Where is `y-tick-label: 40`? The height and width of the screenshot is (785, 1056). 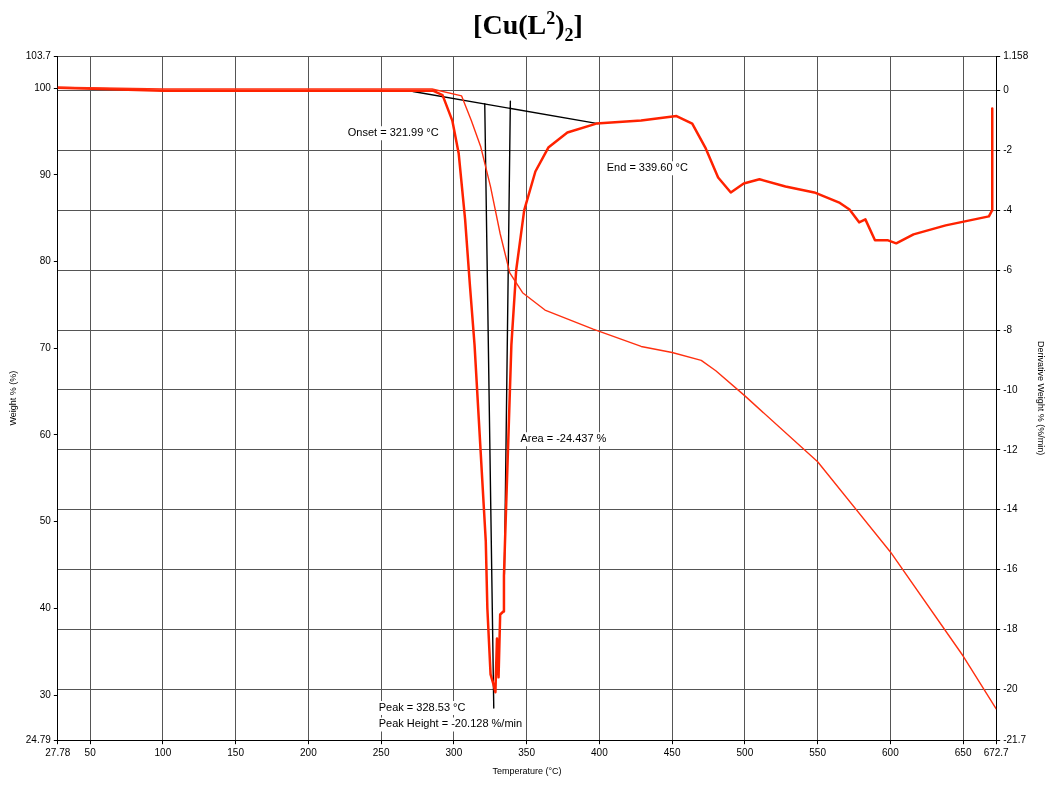
y-tick-label: 40 is located at coordinates (45, 608).